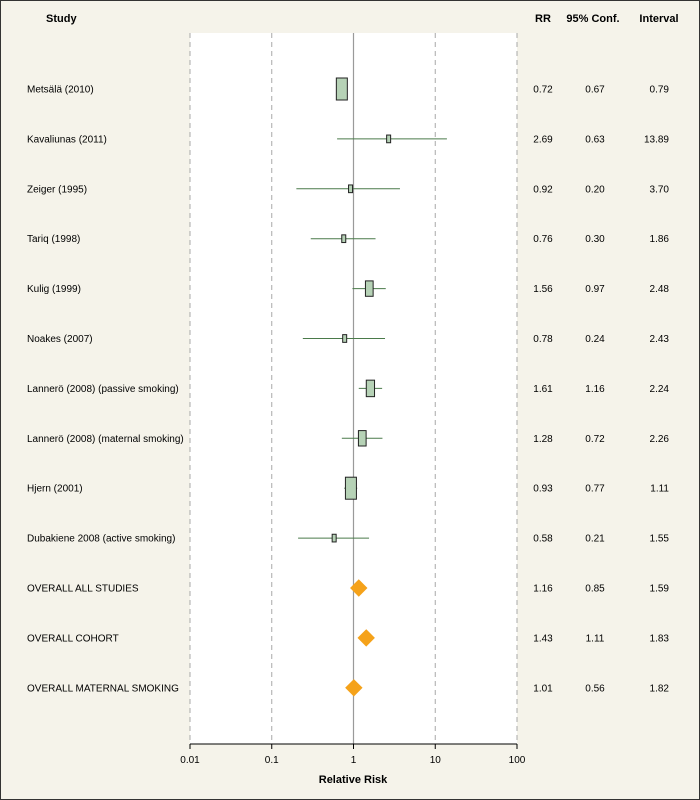 The image size is (700, 800). What do you see at coordinates (353, 754) in the screenshot?
I see `x-axis: 0.01 0.1 1 10 100` at bounding box center [353, 754].